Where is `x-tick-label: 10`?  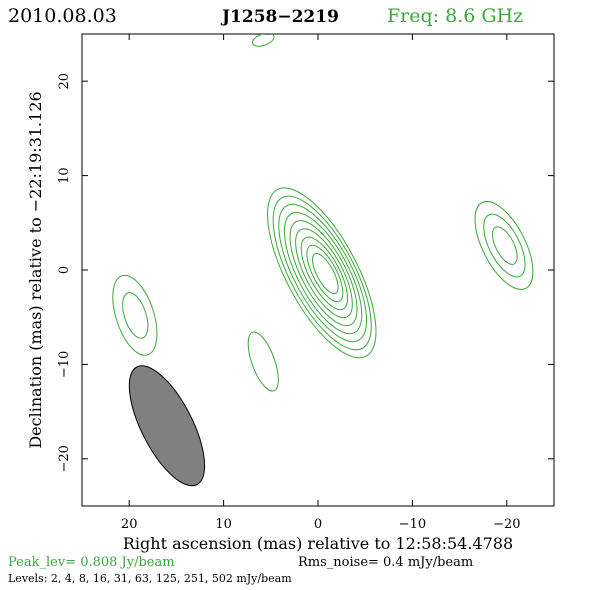 x-tick-label: 10 is located at coordinates (223, 524).